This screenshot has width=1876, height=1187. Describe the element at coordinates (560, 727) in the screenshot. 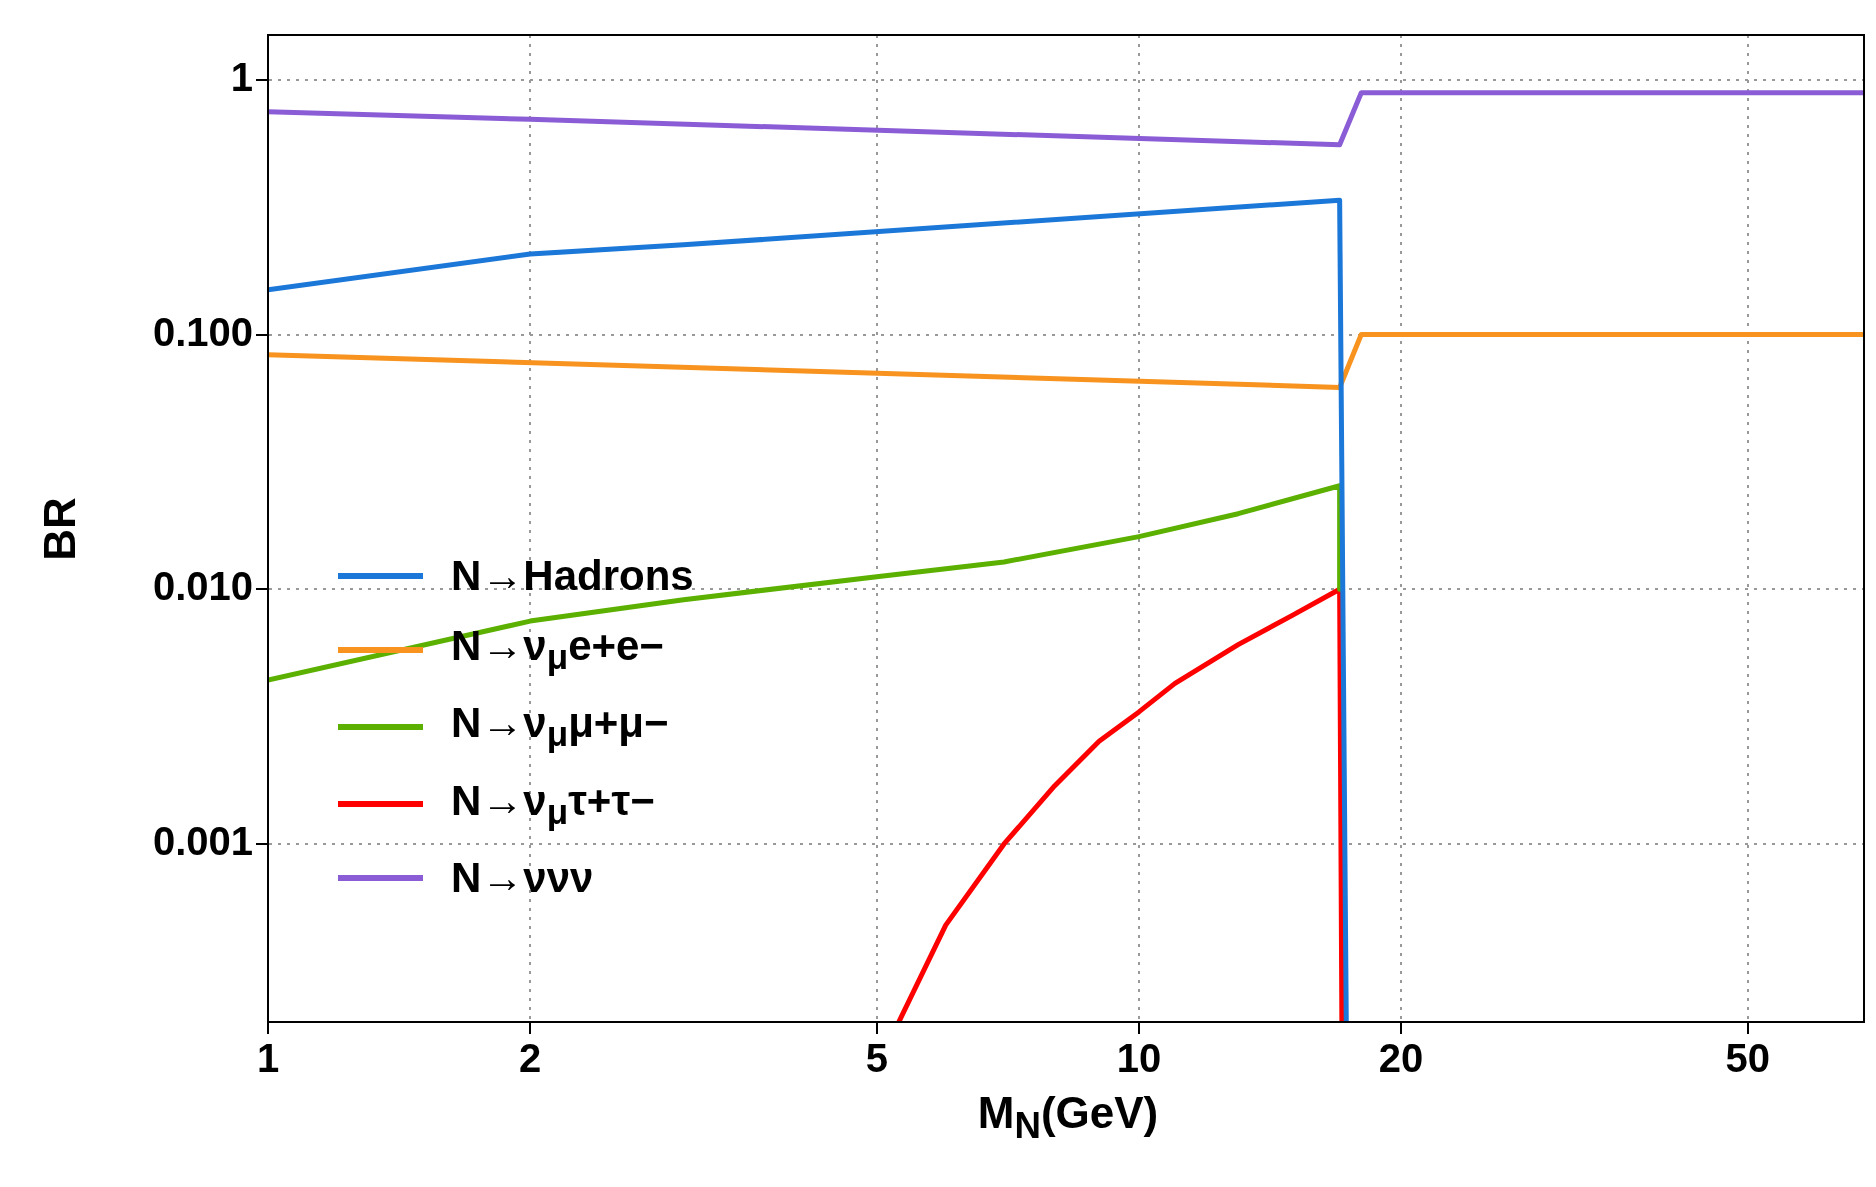

I see `legend-label: N→ν$_{μ}$μ+μ−` at that location.